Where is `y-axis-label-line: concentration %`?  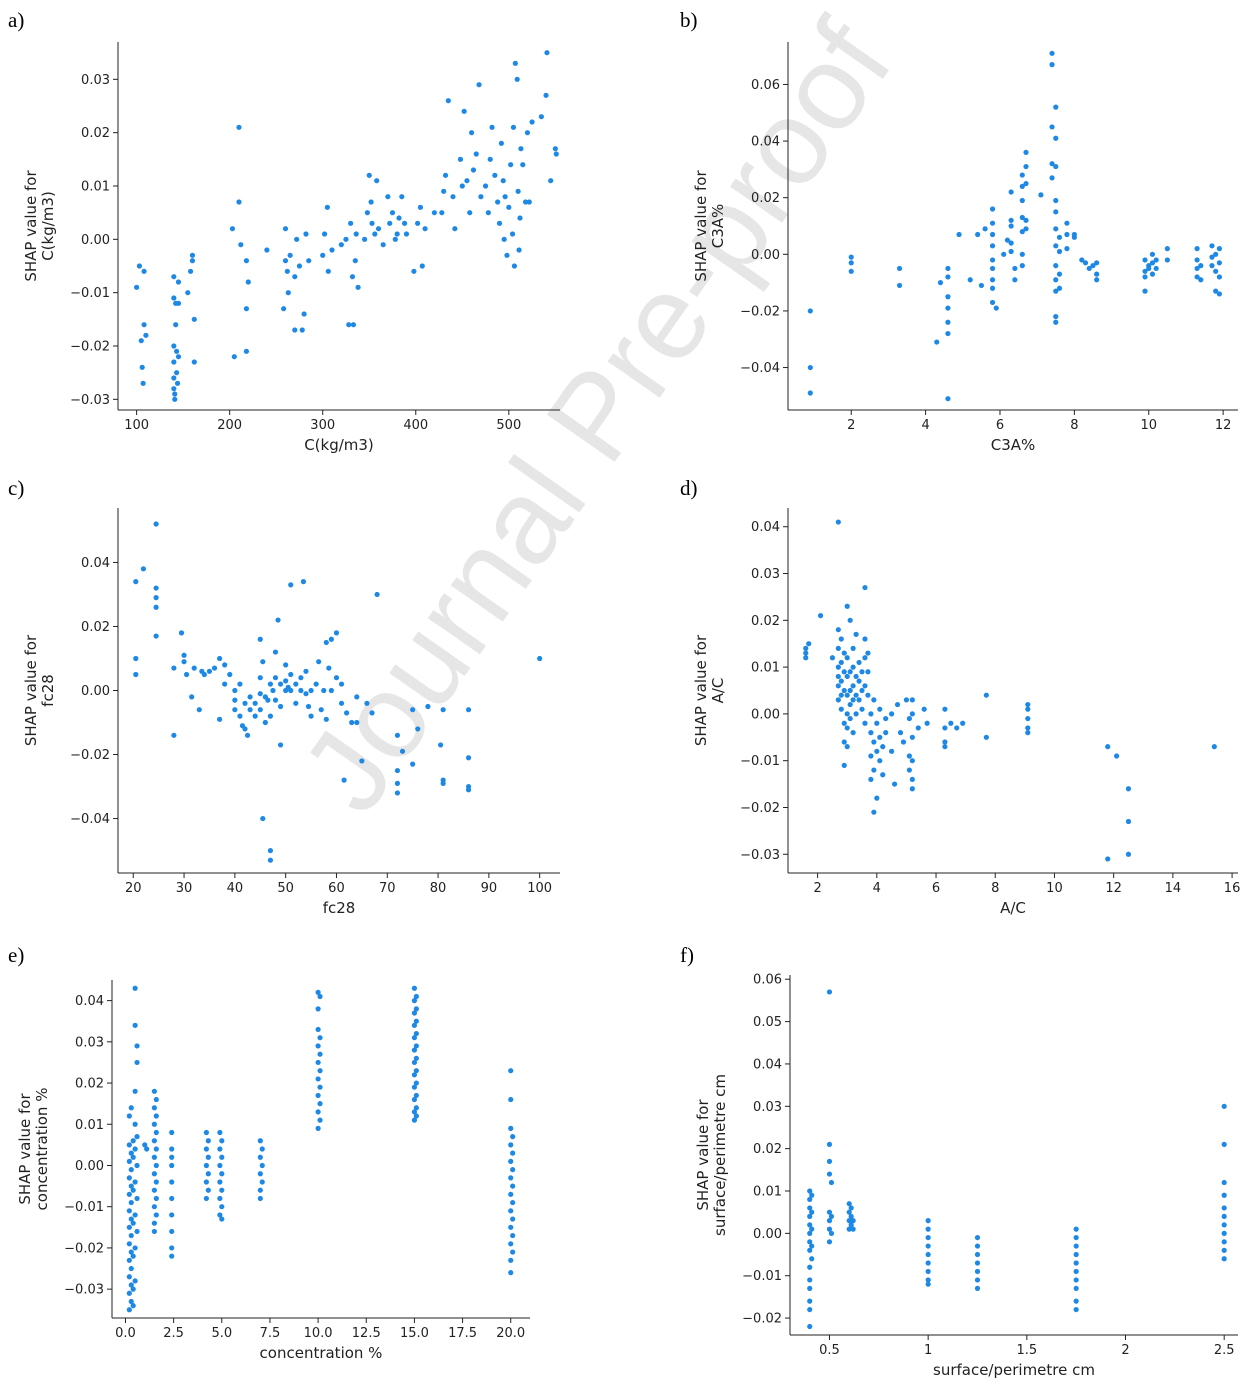 y-axis-label-line: concentration % is located at coordinates (42, 1149).